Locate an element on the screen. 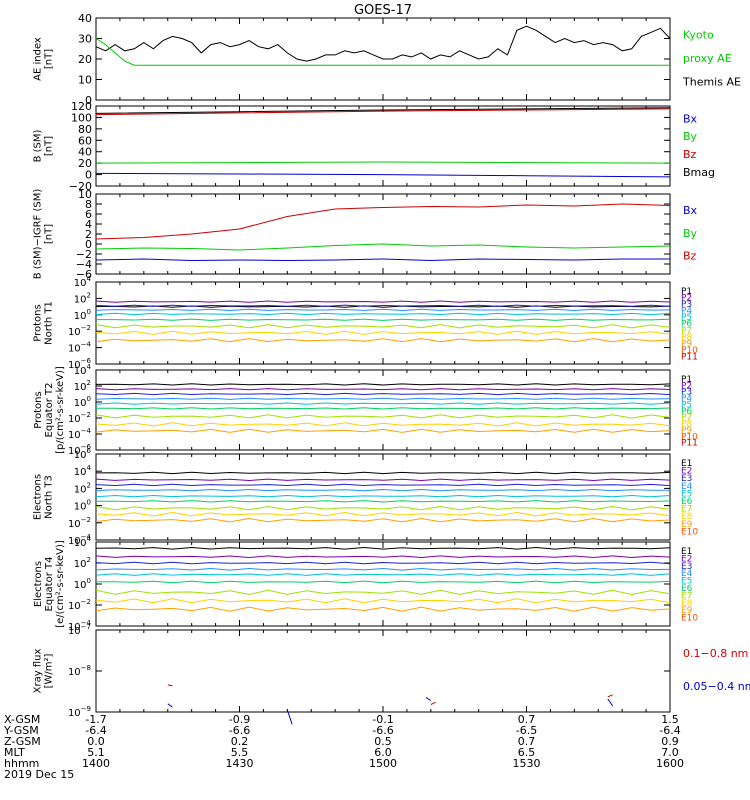  y-axis-label: North T1 is located at coordinates (49, 323).